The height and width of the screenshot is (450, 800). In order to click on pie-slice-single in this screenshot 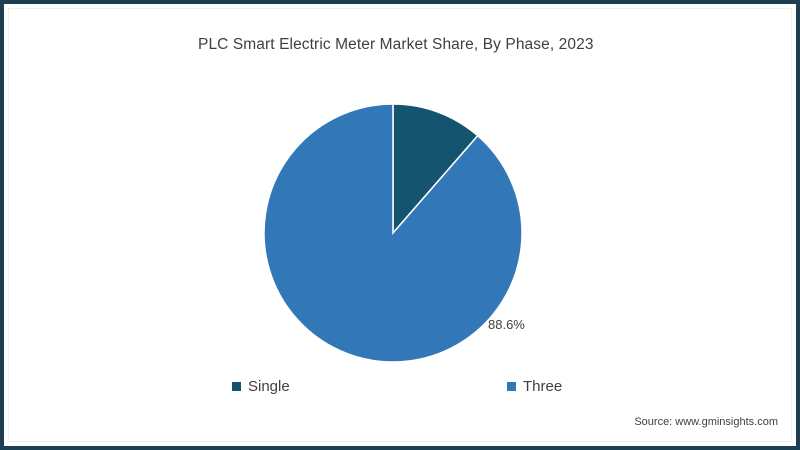, I will do `click(435, 169)`.